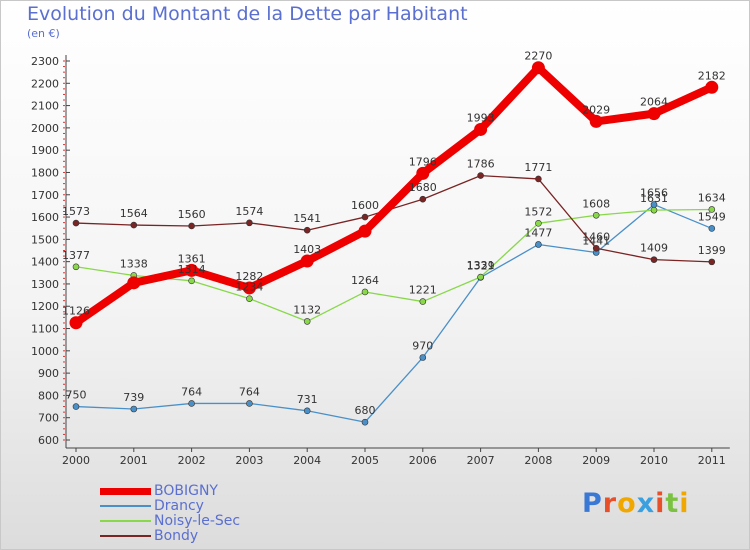 This screenshot has width=750, height=550. I want to click on data-label: 2064, so click(654, 102).